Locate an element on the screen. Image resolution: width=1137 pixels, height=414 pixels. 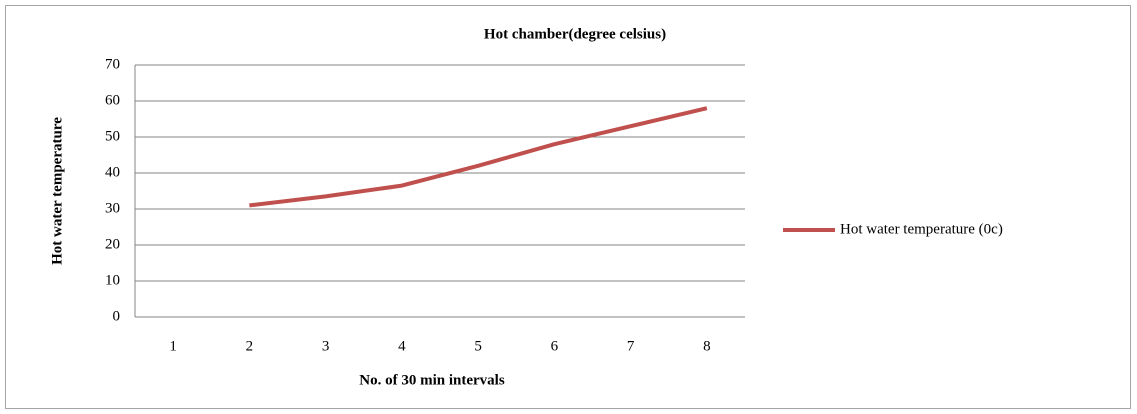
x-tick-label: 8 is located at coordinates (707, 346).